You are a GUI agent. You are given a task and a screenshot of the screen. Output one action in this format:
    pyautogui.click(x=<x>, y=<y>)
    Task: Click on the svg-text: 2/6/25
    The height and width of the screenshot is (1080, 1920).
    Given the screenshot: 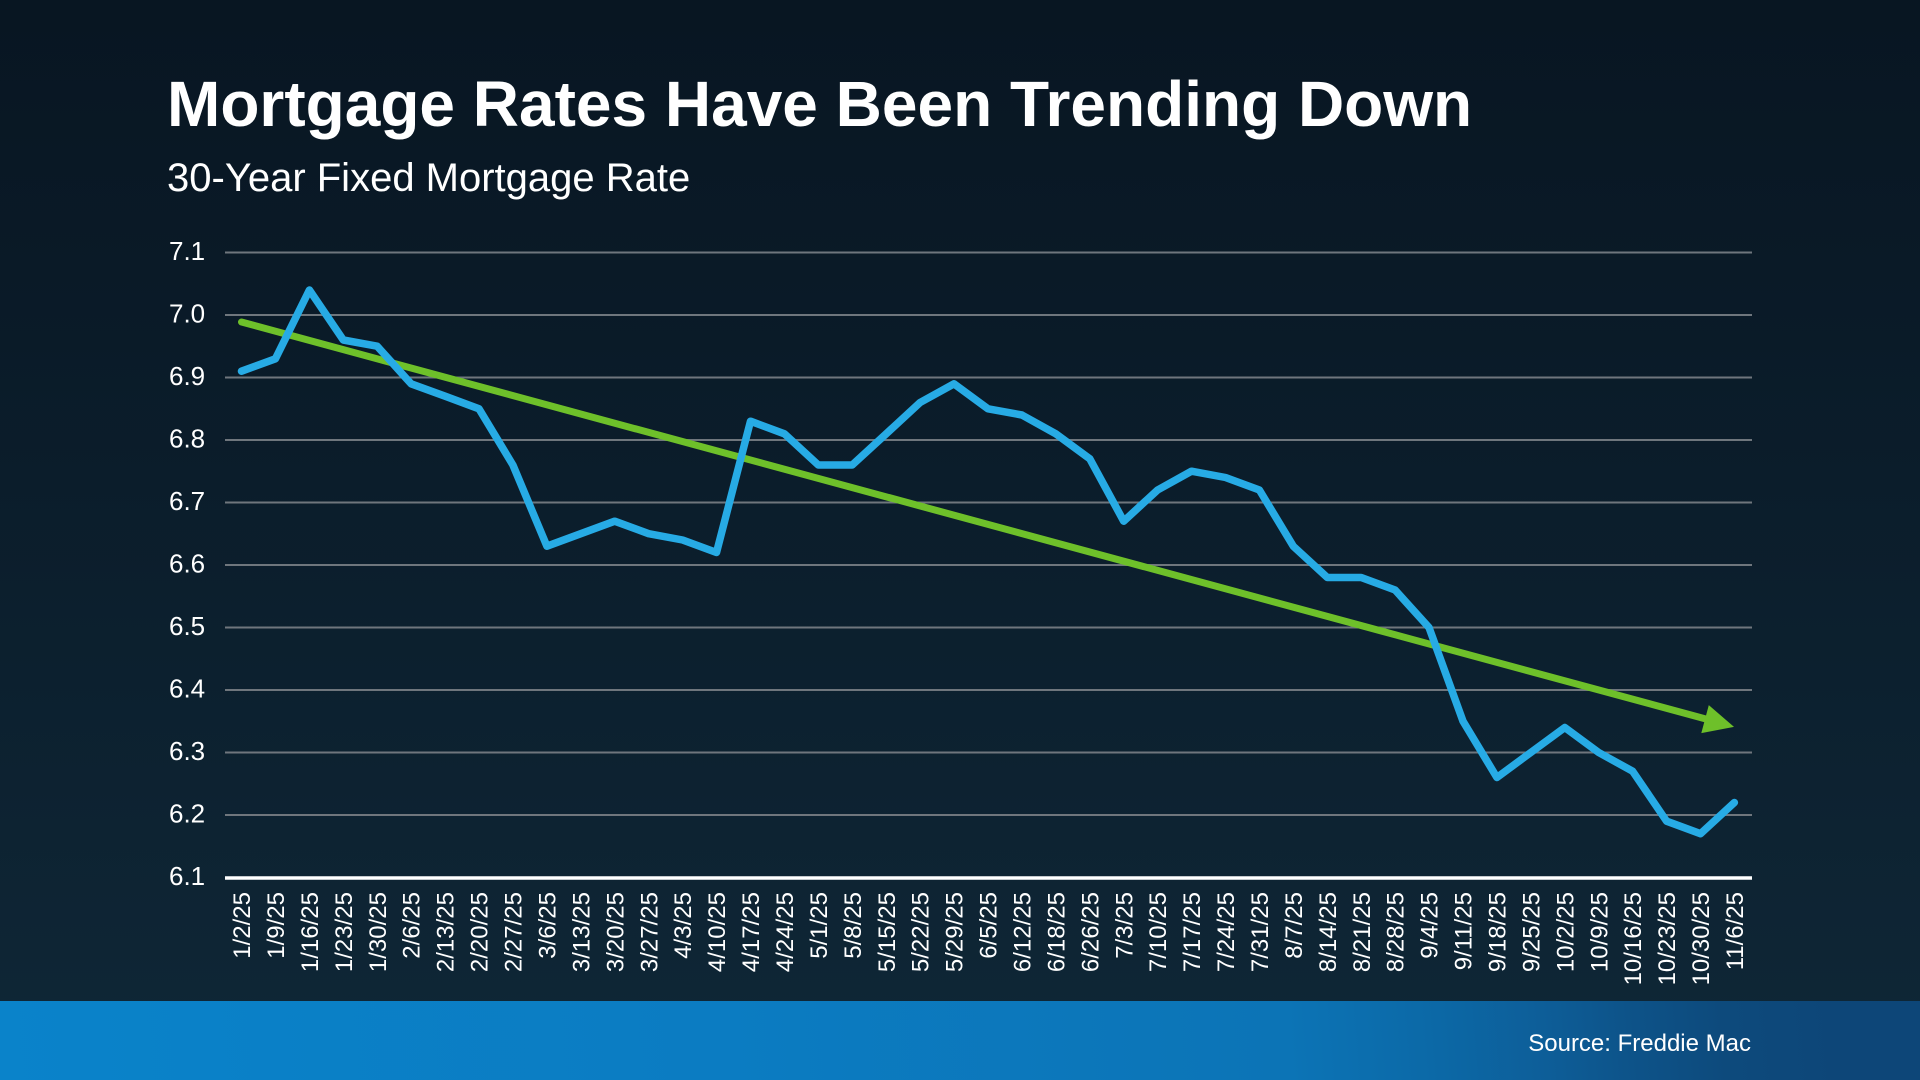 What is the action you would take?
    pyautogui.click(x=412, y=925)
    